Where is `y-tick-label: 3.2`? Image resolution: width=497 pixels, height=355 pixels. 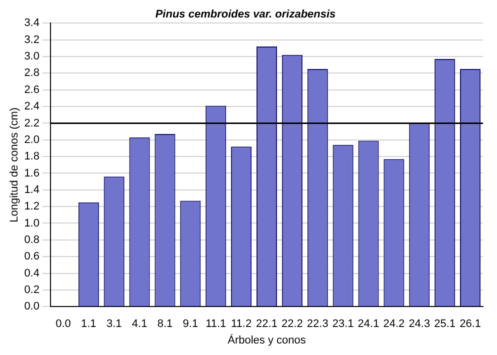
y-tick-label: 3.2 is located at coordinates (32, 40).